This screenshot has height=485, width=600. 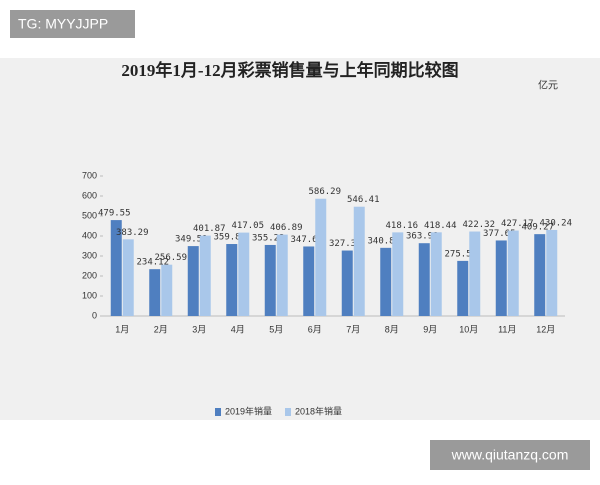 I want to click on x-tick-label: 10月, so click(x=468, y=329).